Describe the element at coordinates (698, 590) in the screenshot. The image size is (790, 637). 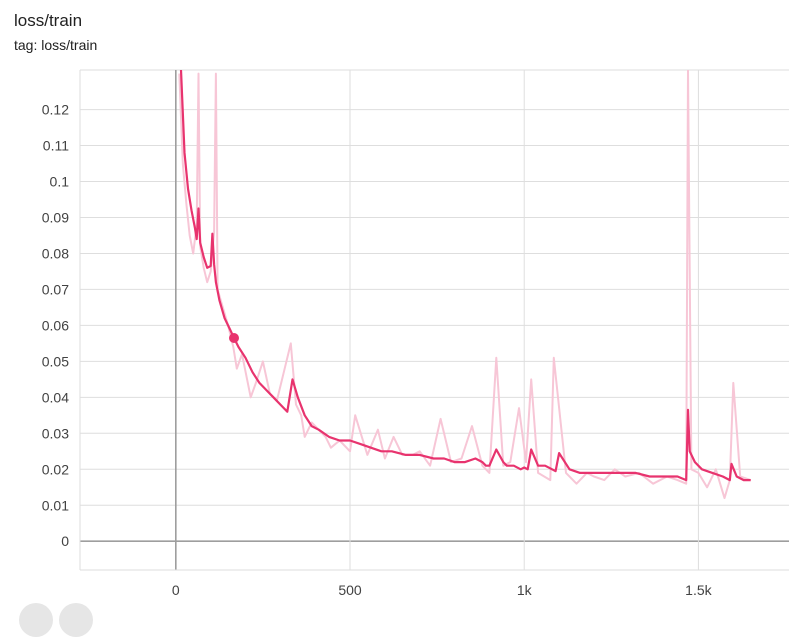
I see `x-tick-label: 1.5k` at that location.